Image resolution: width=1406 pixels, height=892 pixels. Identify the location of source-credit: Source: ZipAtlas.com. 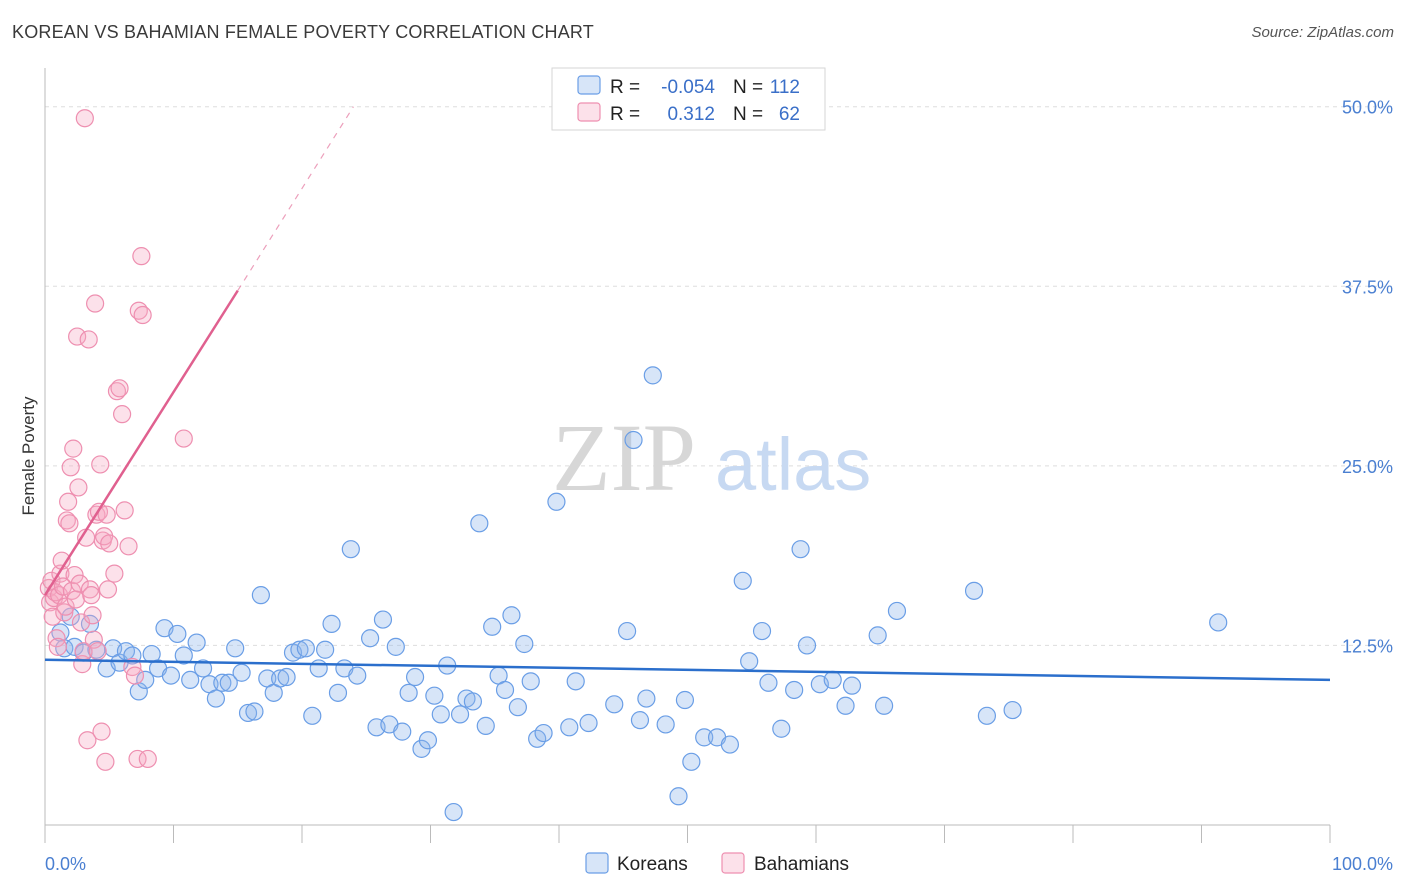
(1322, 32).